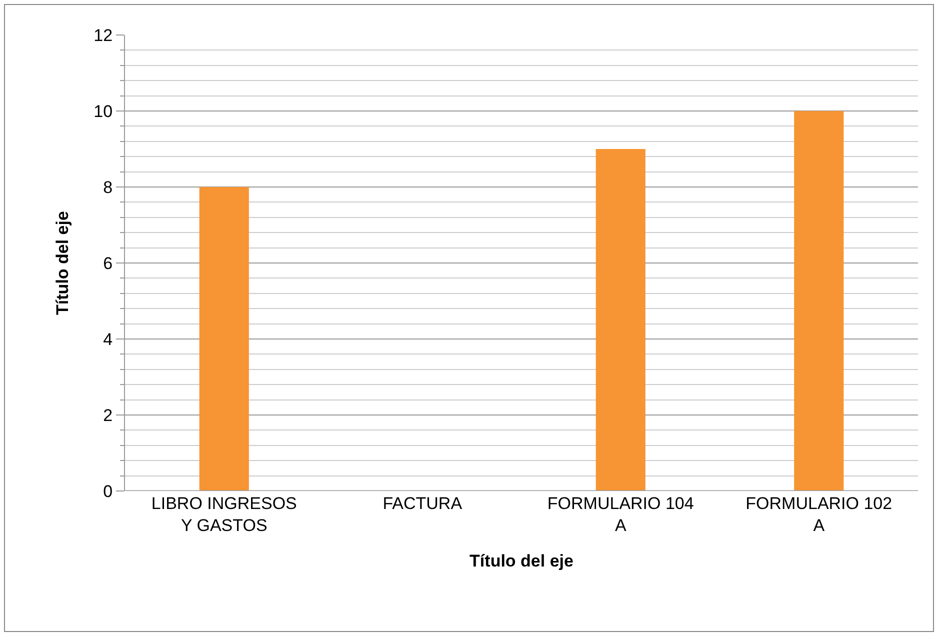 The width and height of the screenshot is (941, 638). Describe the element at coordinates (108, 491) in the screenshot. I see `y-tick-label: 0` at that location.